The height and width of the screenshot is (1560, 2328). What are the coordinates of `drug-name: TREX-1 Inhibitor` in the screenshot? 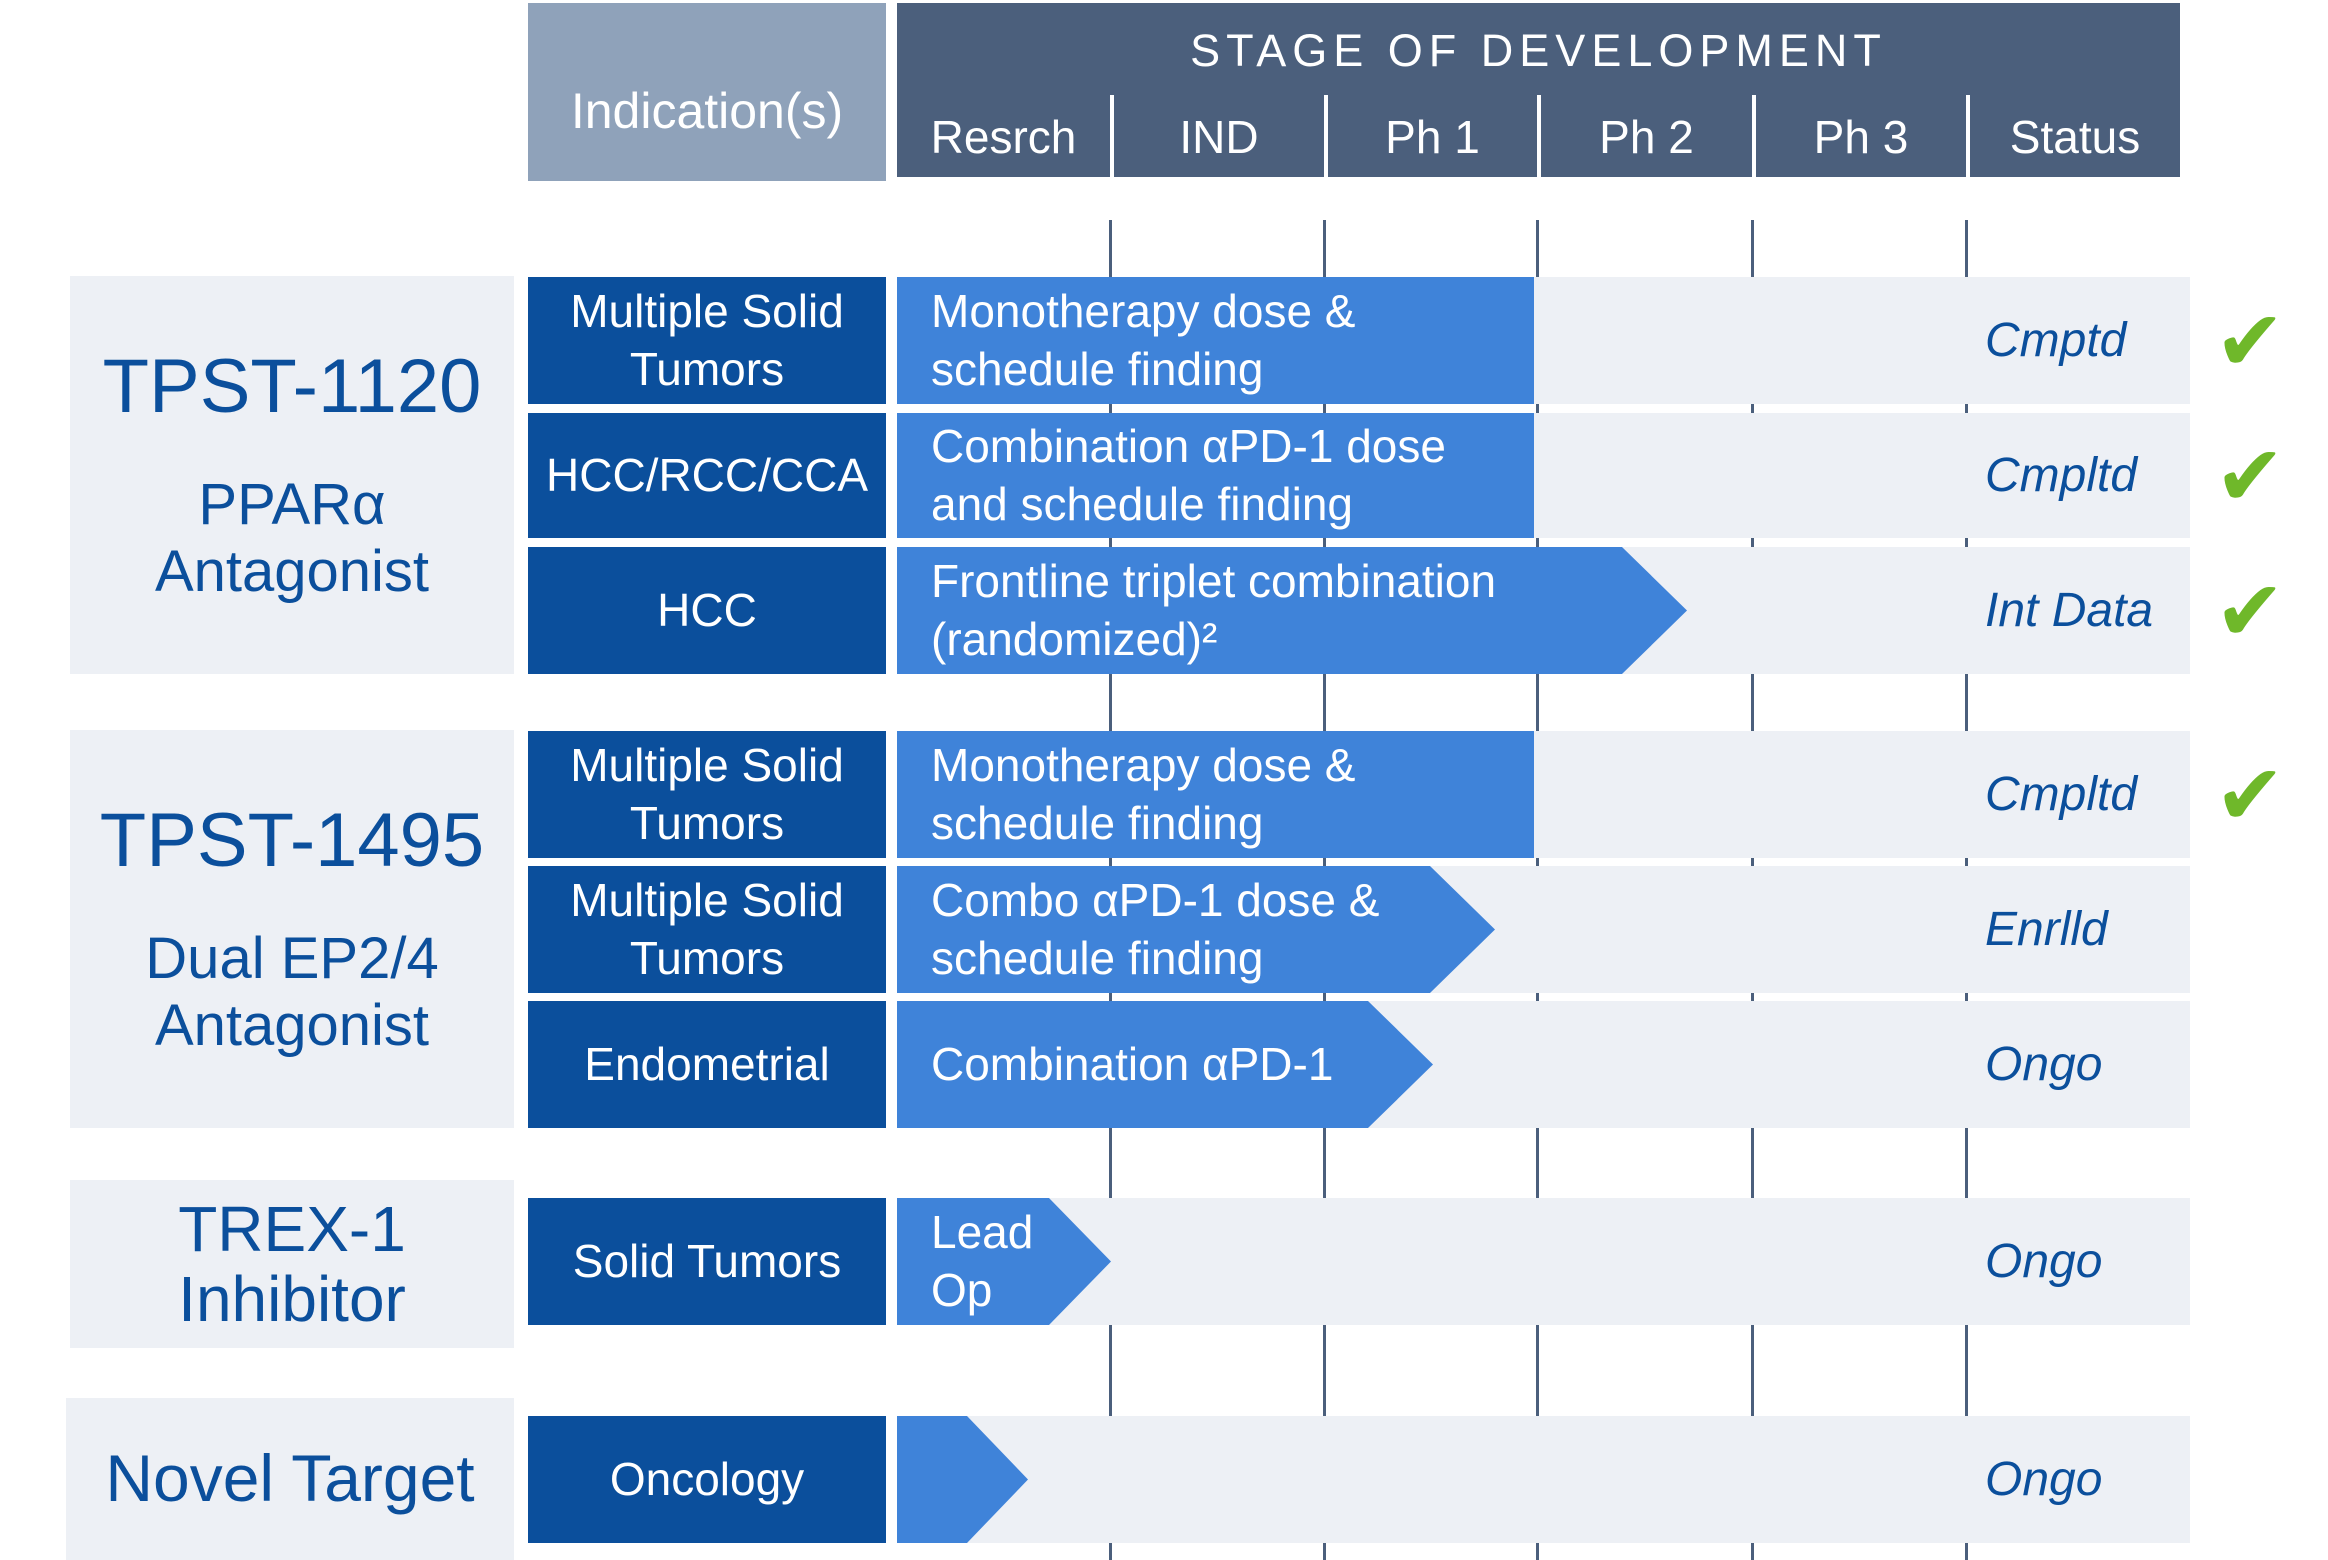 It's located at (292, 1263).